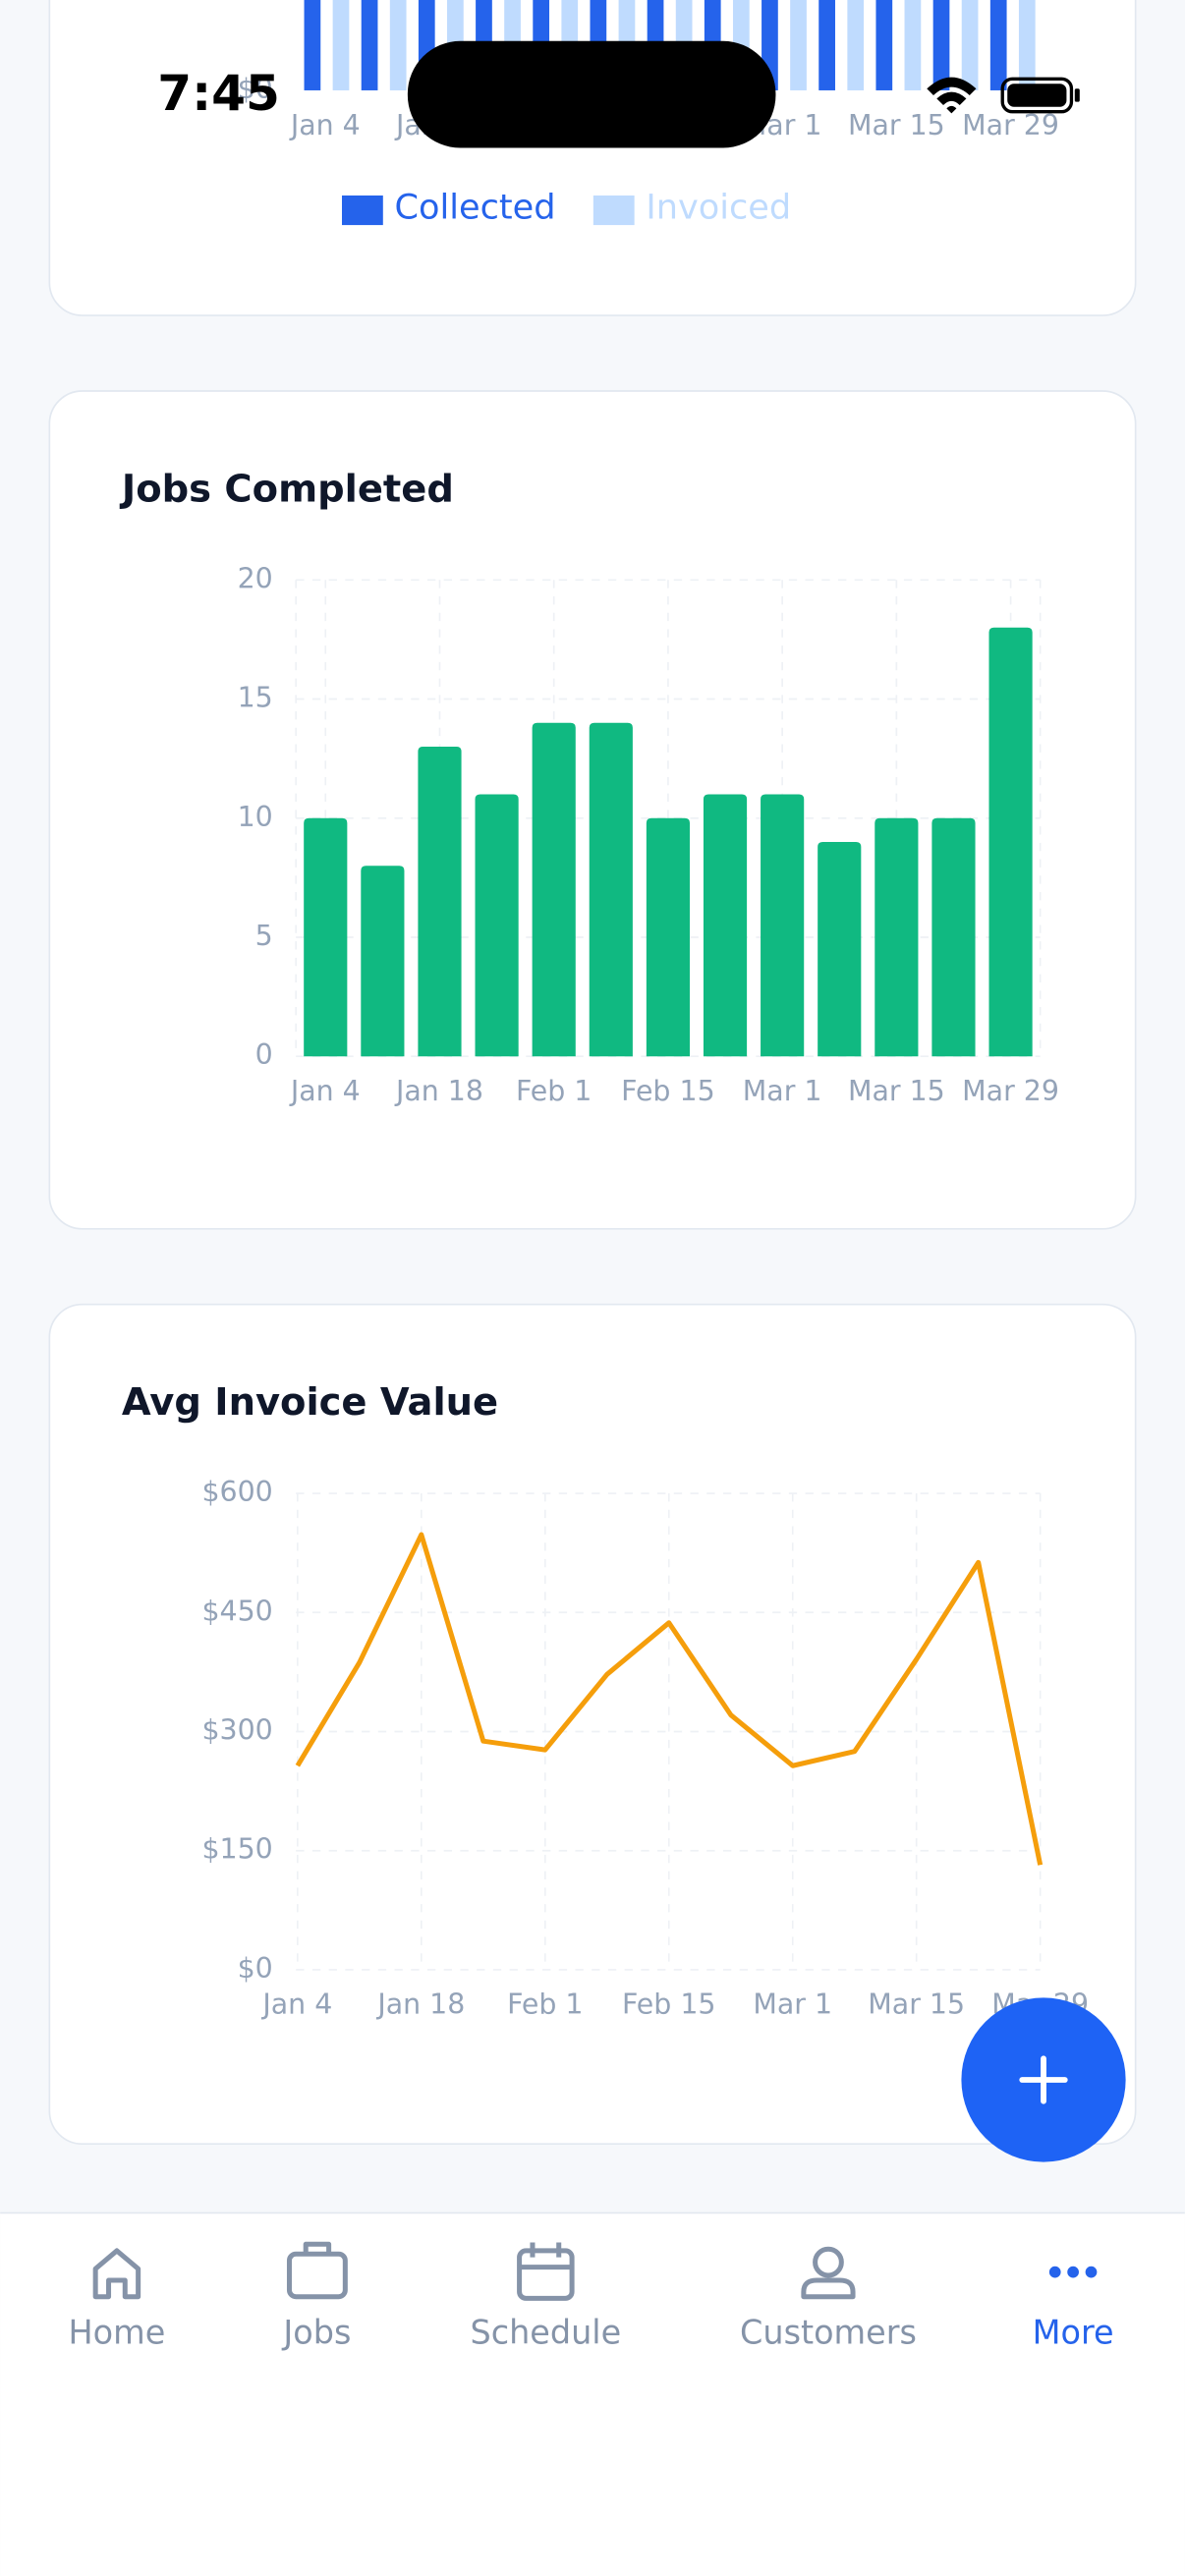 The image size is (1185, 2576). I want to click on chart-title: Jobs Completed, so click(287, 489).